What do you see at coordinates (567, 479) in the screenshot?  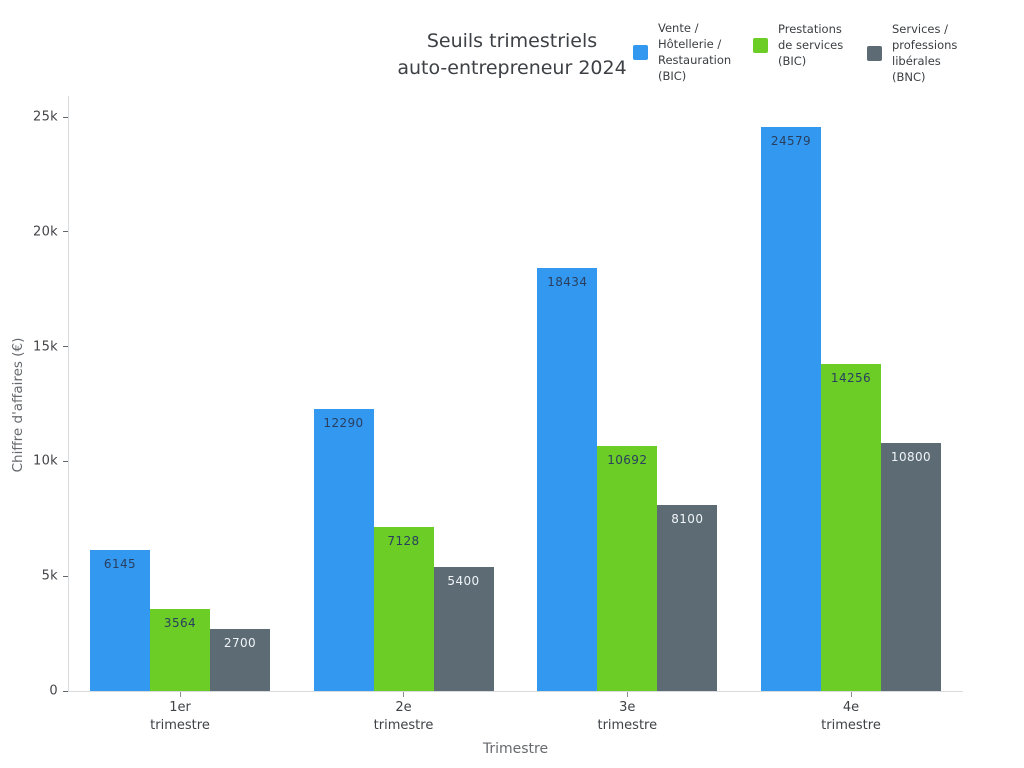 I see `bar-vente-h-tellerie-restauration-bic-q3: 18434` at bounding box center [567, 479].